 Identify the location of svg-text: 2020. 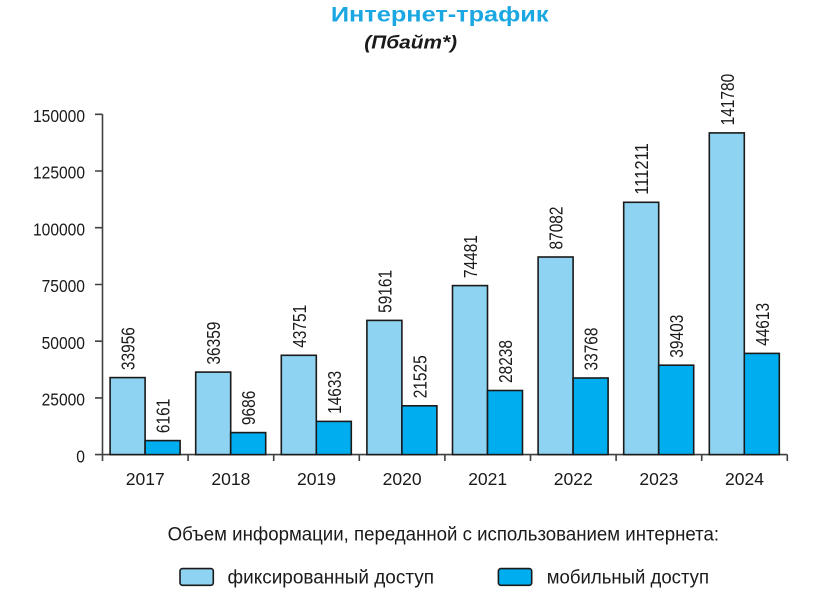
(402, 479).